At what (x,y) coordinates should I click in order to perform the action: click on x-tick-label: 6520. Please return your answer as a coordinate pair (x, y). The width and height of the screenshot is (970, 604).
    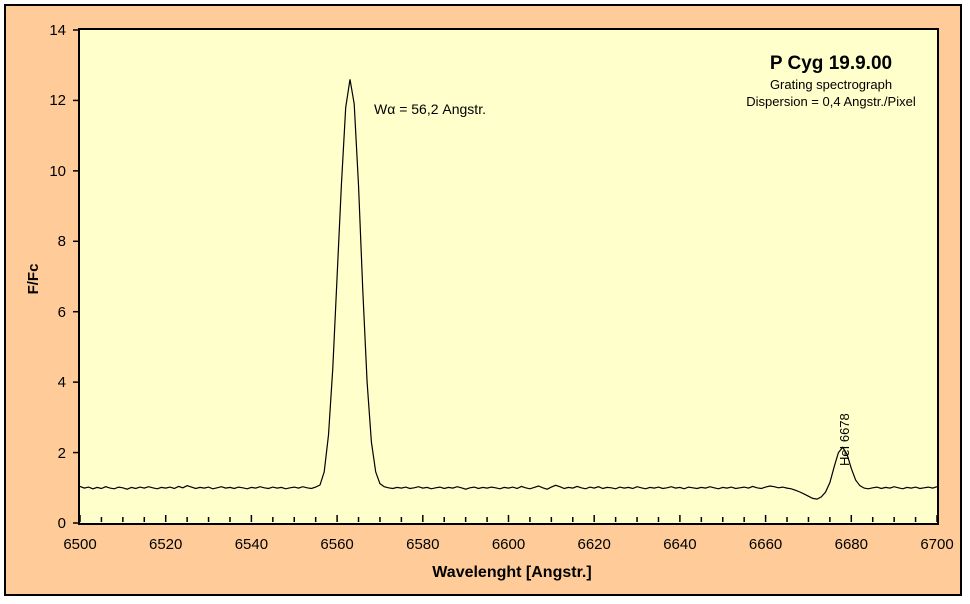
    Looking at the image, I should click on (166, 544).